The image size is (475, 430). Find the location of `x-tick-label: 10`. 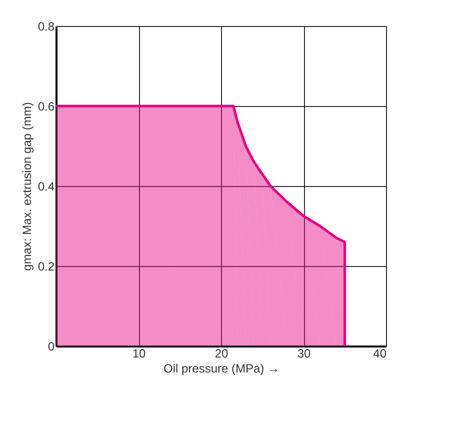

x-tick-label: 10 is located at coordinates (139, 353).